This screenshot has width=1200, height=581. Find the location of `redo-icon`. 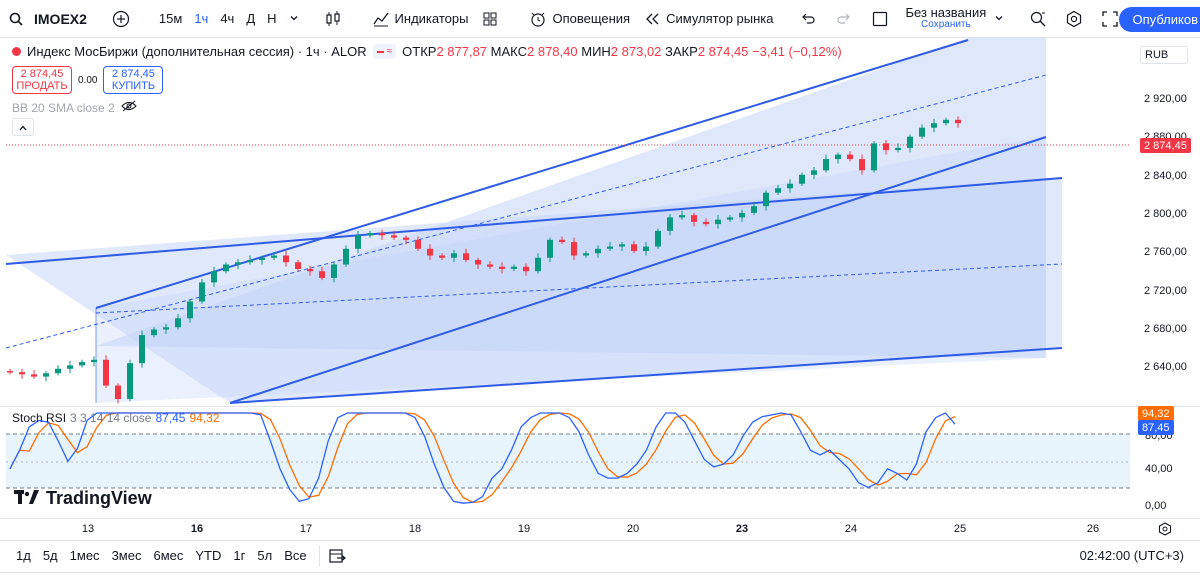

redo-icon is located at coordinates (844, 19).